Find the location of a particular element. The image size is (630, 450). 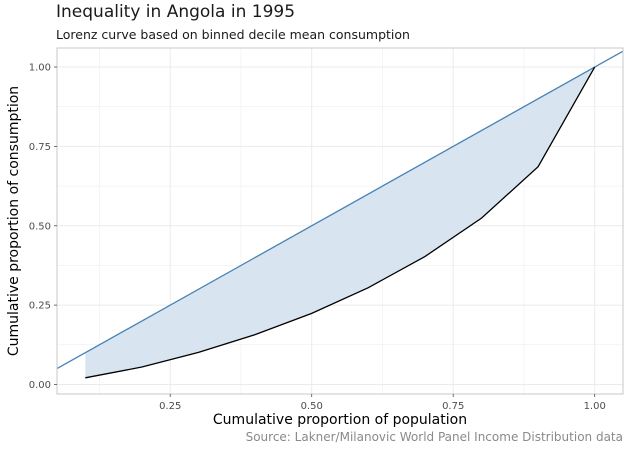

x-tick-label: 0.25 is located at coordinates (170, 406).